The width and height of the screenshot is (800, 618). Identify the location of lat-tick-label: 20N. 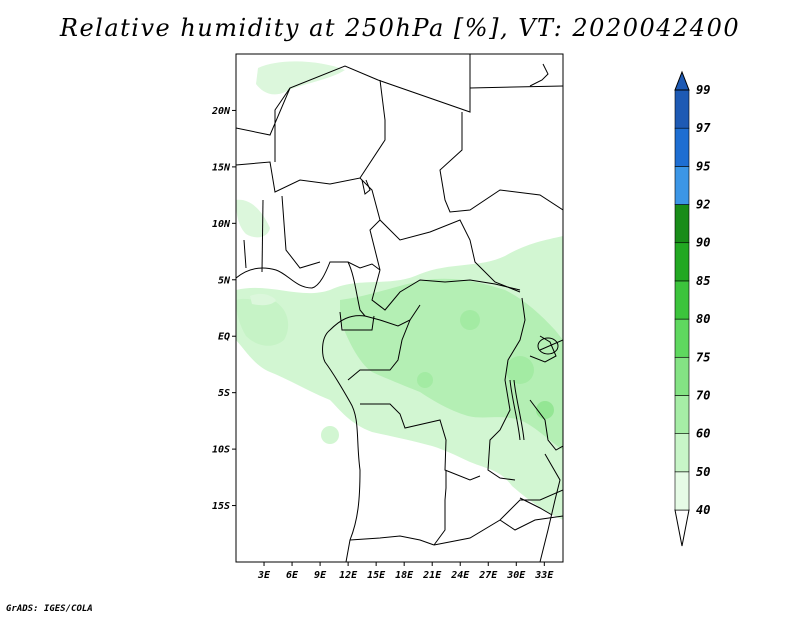
(221, 111).